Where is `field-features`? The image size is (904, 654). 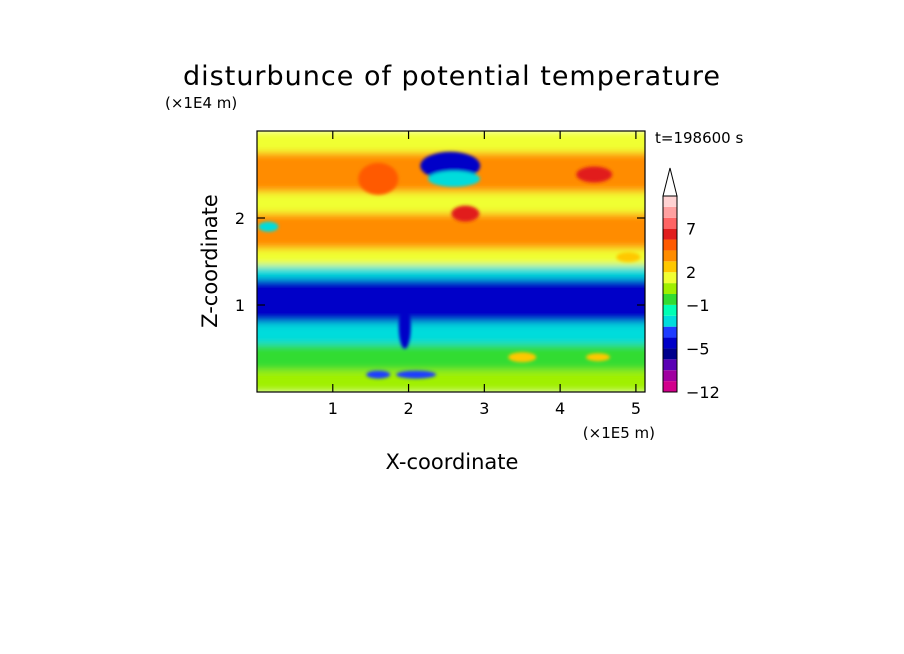 field-features is located at coordinates (449, 265).